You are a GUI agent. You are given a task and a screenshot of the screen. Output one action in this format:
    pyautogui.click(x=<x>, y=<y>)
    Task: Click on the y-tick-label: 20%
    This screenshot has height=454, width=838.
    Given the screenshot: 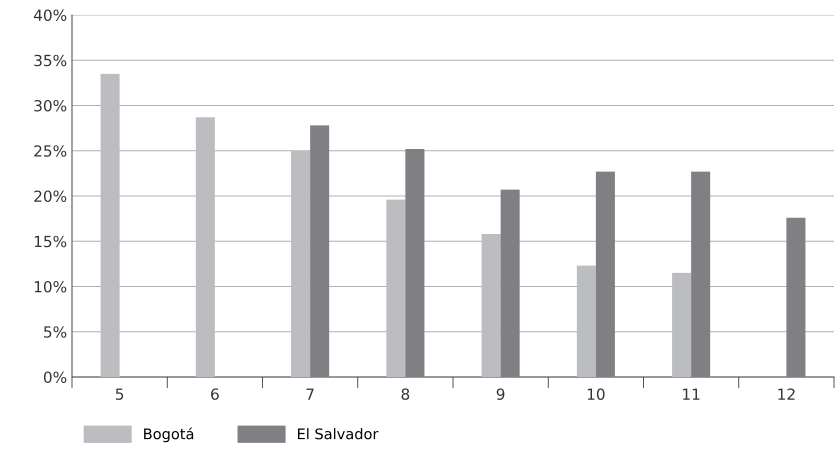 What is the action you would take?
    pyautogui.click(x=50, y=196)
    